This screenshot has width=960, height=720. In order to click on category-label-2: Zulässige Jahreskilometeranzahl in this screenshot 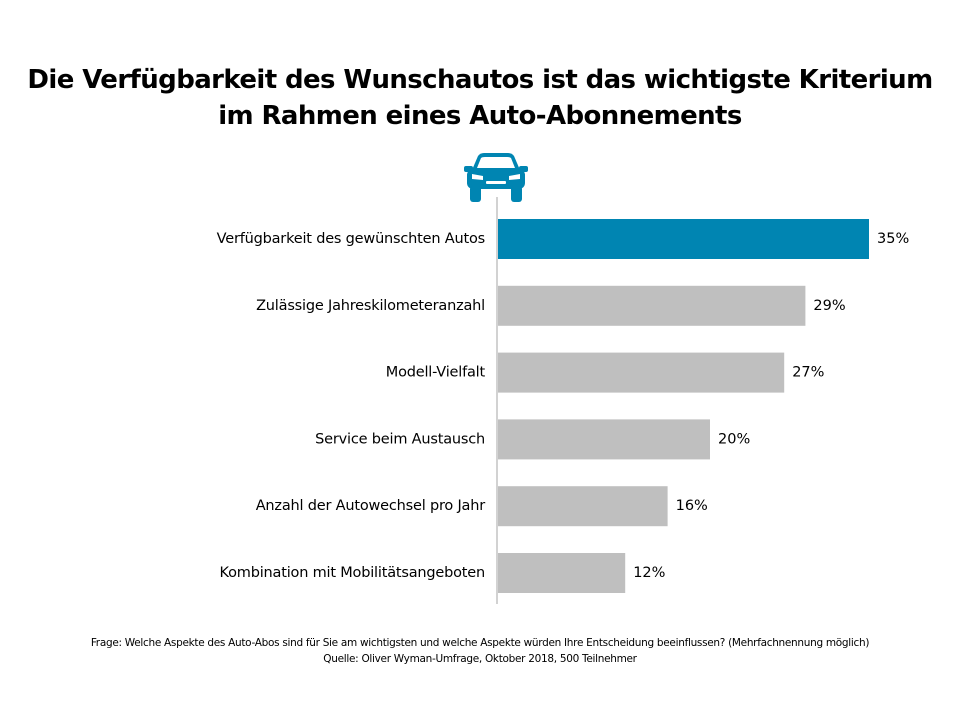, I will do `click(370, 306)`.